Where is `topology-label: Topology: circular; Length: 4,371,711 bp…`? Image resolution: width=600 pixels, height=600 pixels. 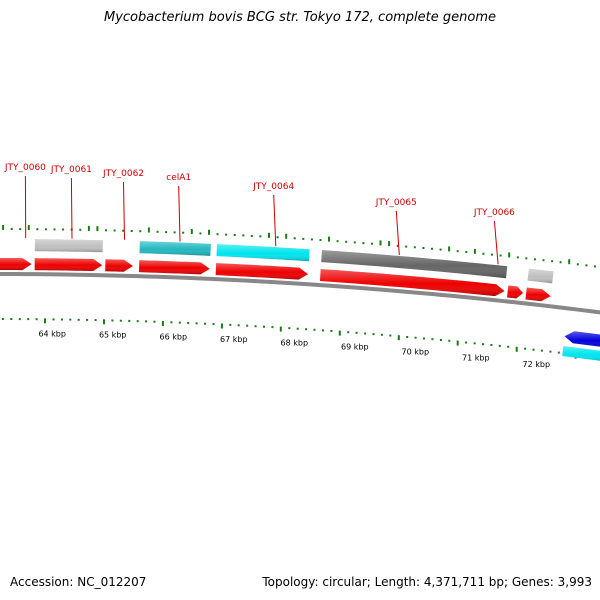 topology-label: Topology: circular; Length: 4,371,711 bp… is located at coordinates (427, 582).